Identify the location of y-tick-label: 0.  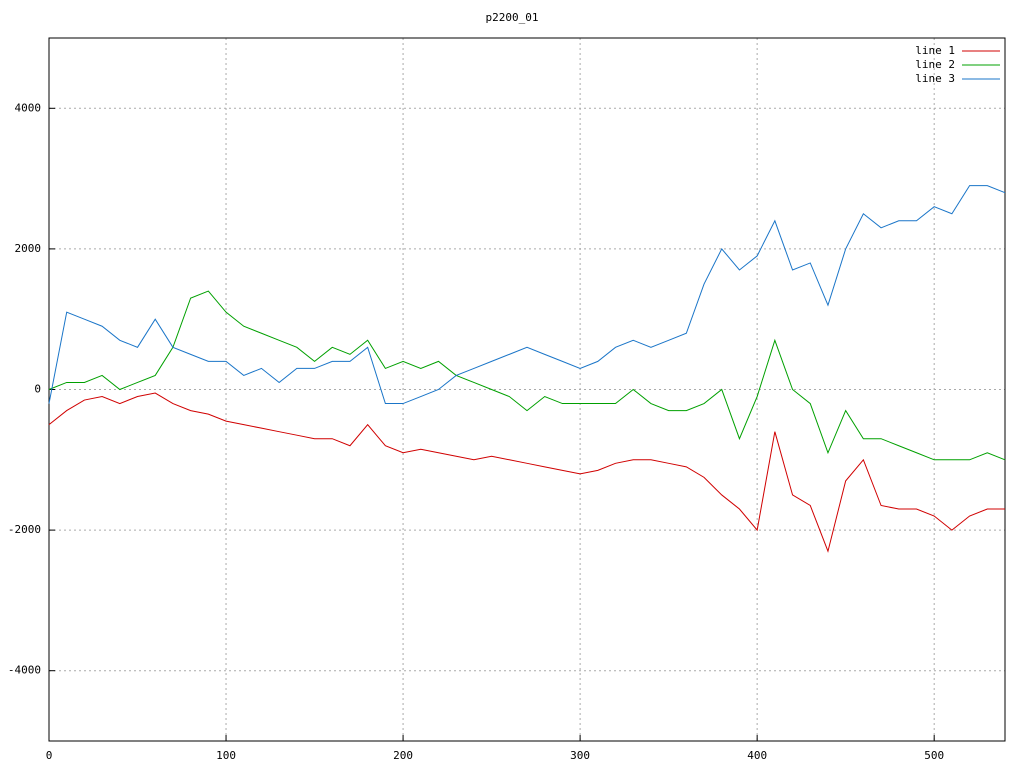
(37, 389).